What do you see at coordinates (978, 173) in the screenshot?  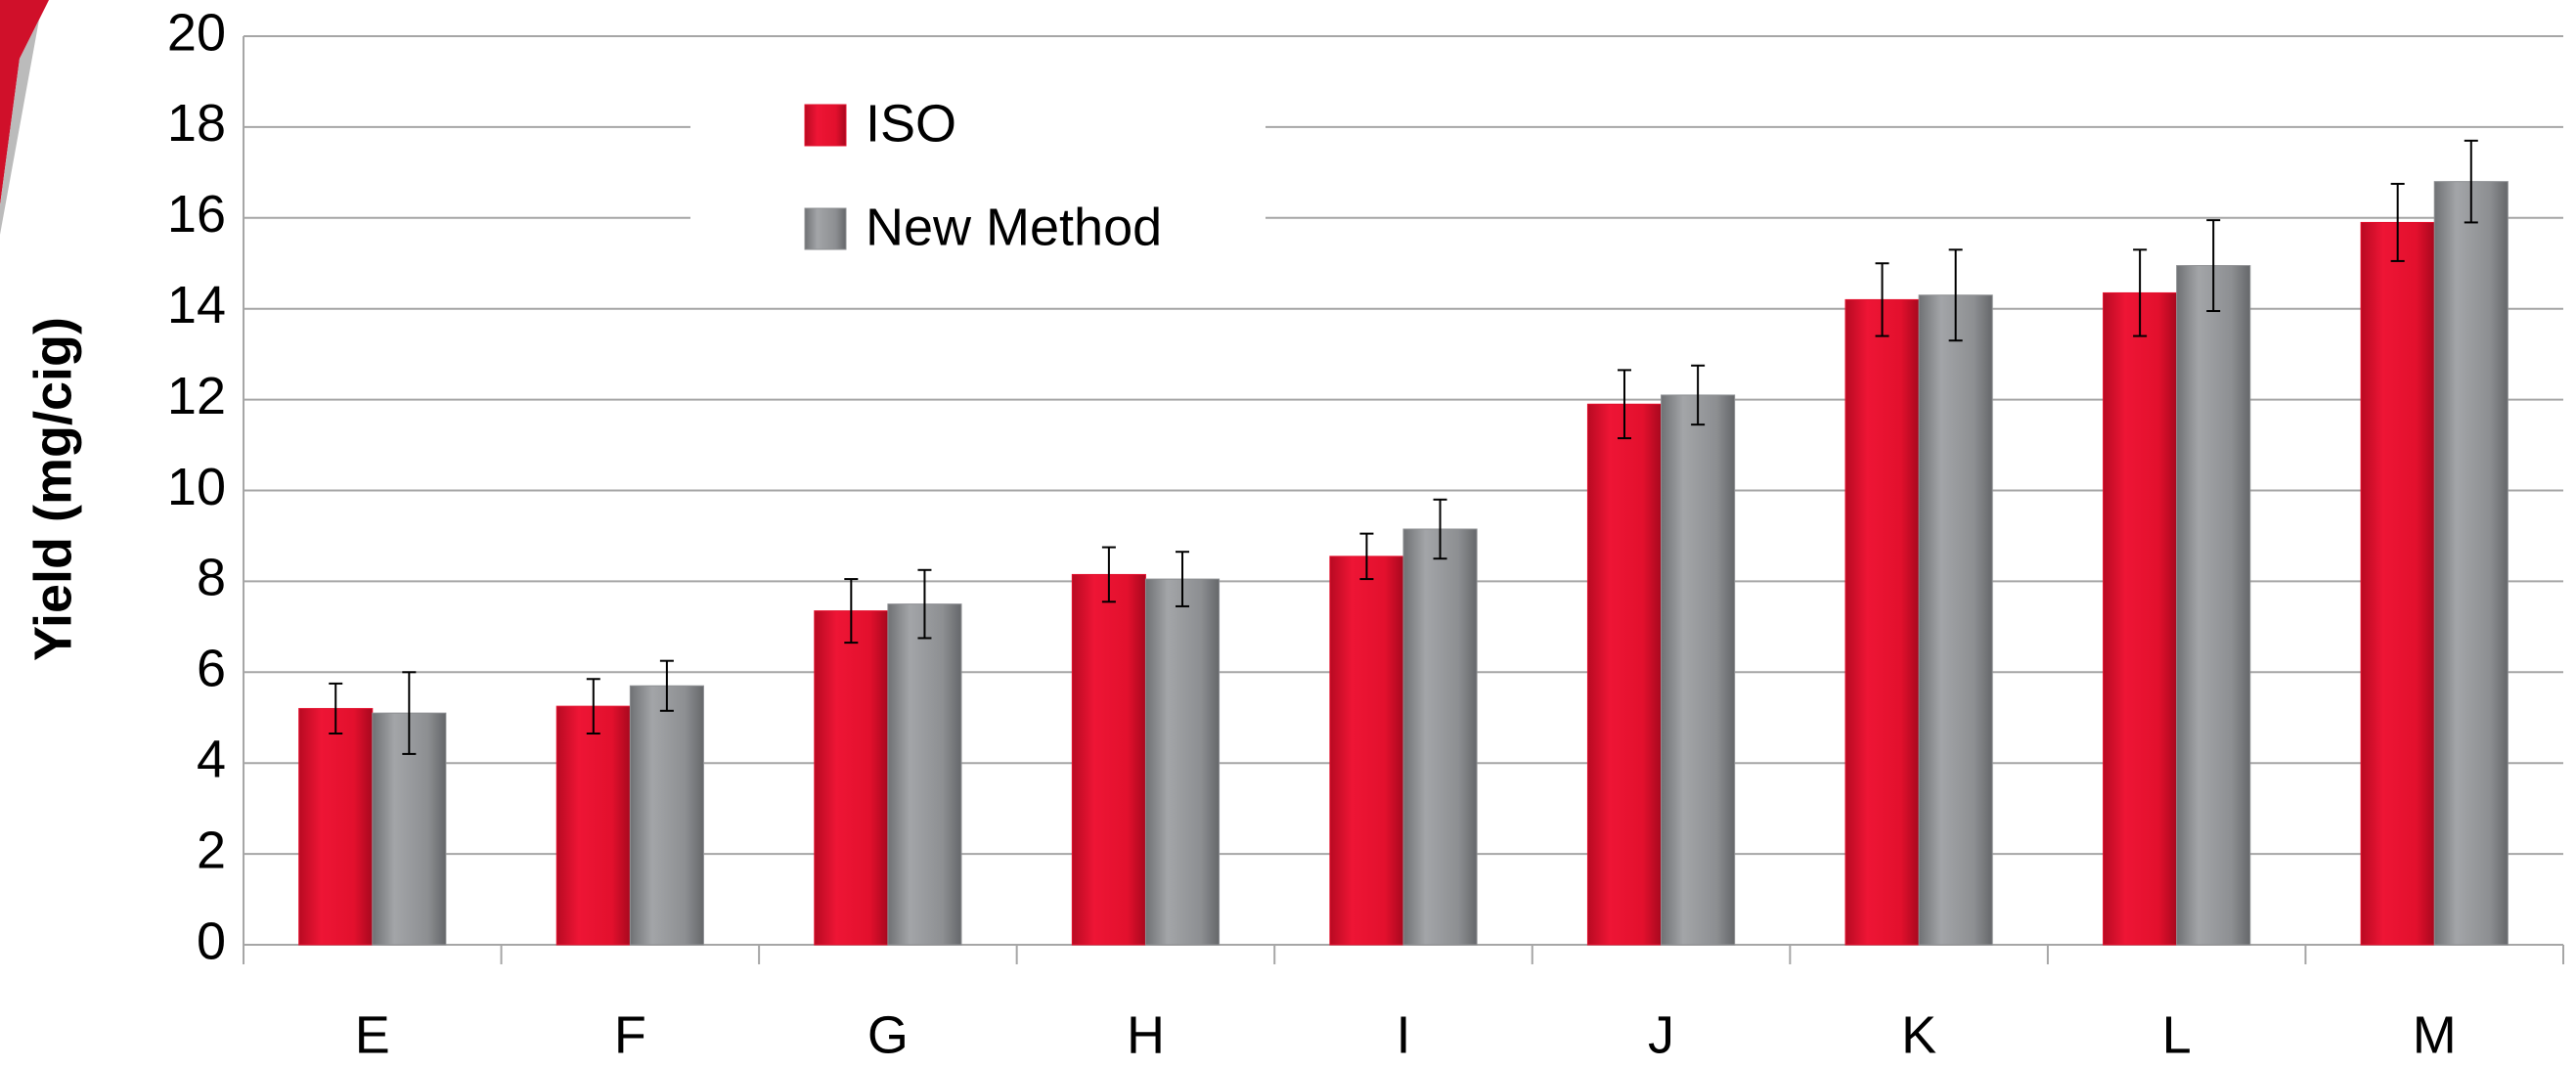 I see `legend-box` at bounding box center [978, 173].